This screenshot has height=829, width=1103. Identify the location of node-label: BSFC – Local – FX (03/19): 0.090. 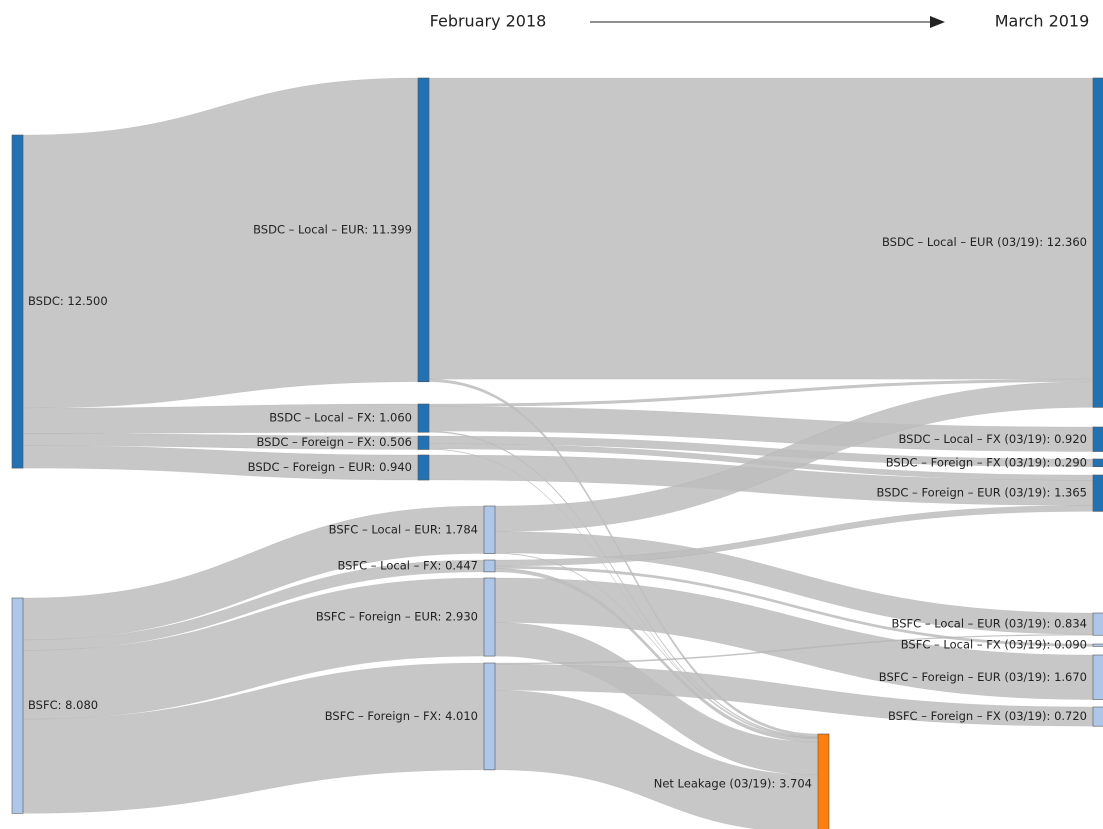
(994, 645).